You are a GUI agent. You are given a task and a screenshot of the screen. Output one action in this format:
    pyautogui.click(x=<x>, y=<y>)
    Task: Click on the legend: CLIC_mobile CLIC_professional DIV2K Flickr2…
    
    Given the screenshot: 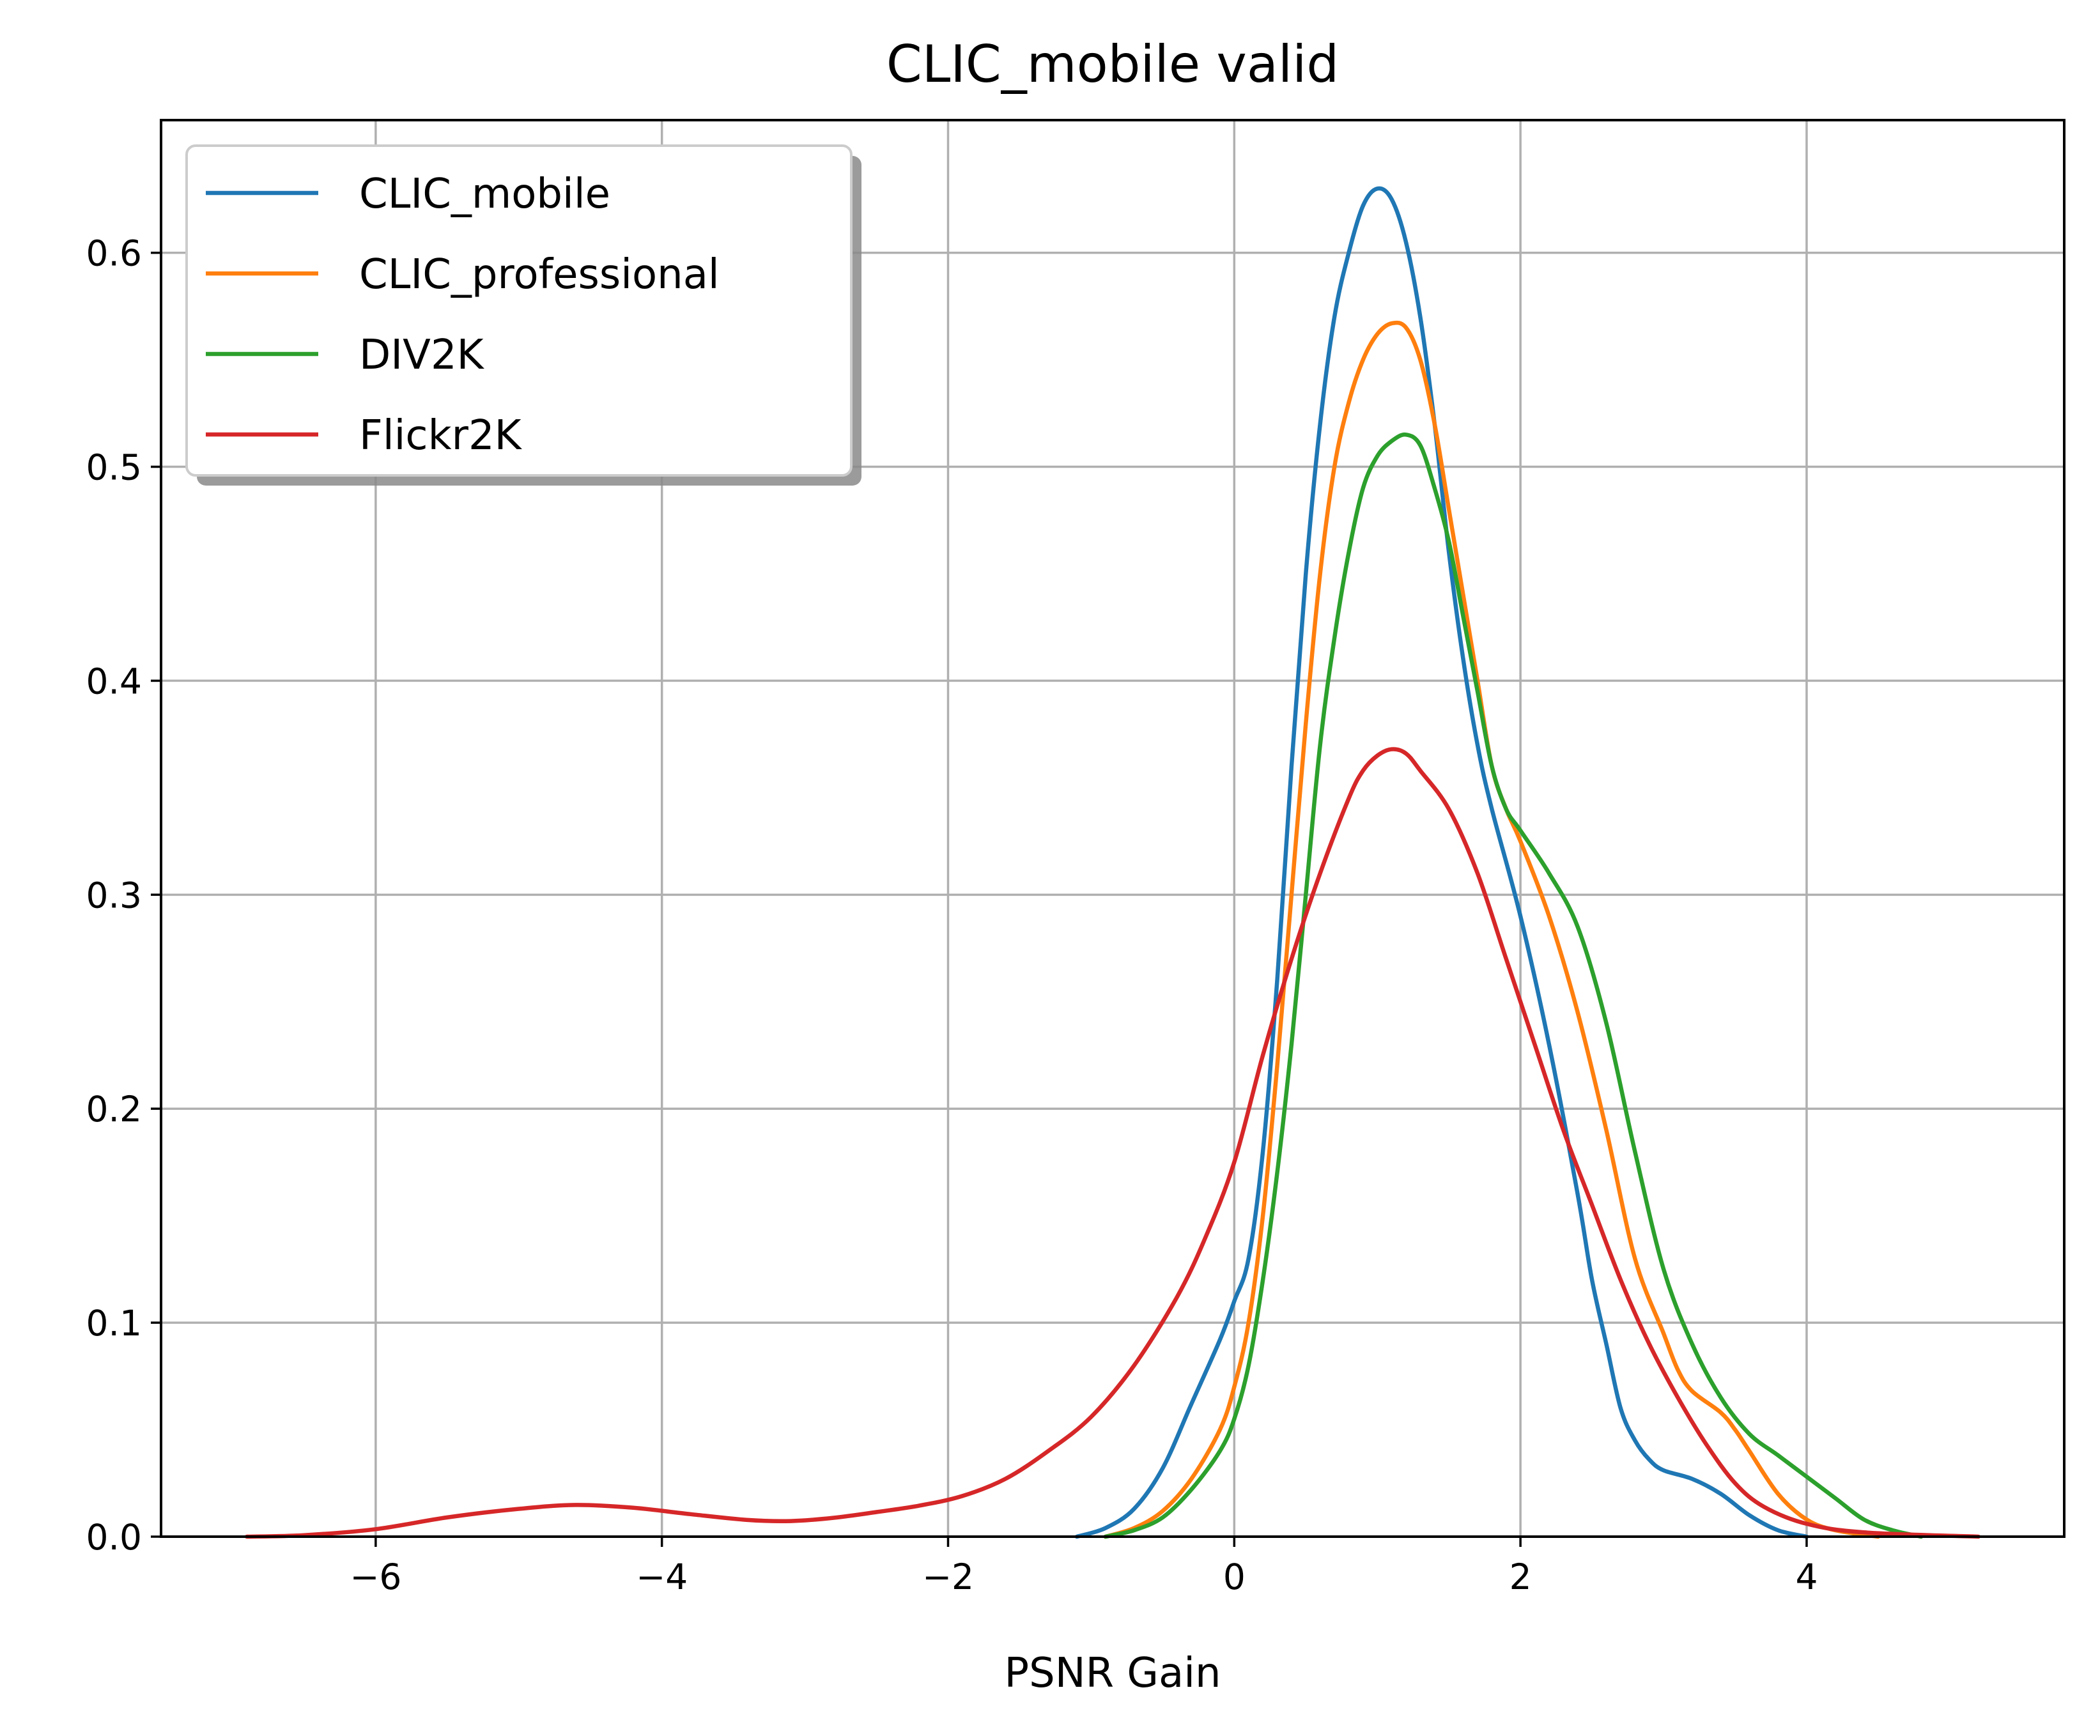 What is the action you would take?
    pyautogui.click(x=523, y=315)
    